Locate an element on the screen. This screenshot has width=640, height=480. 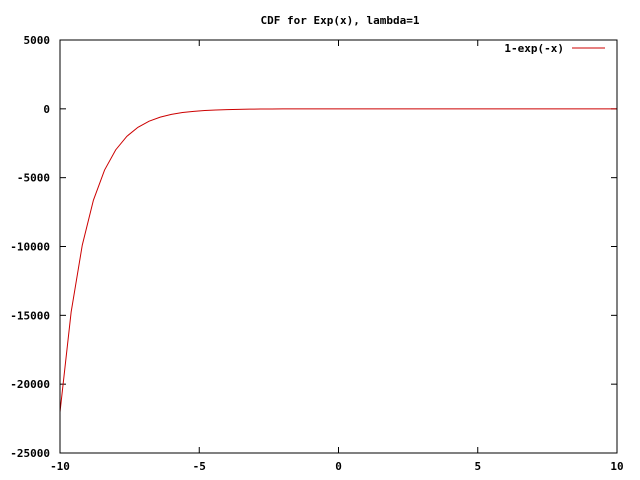
y-tick-label: -25000 is located at coordinates (30, 453).